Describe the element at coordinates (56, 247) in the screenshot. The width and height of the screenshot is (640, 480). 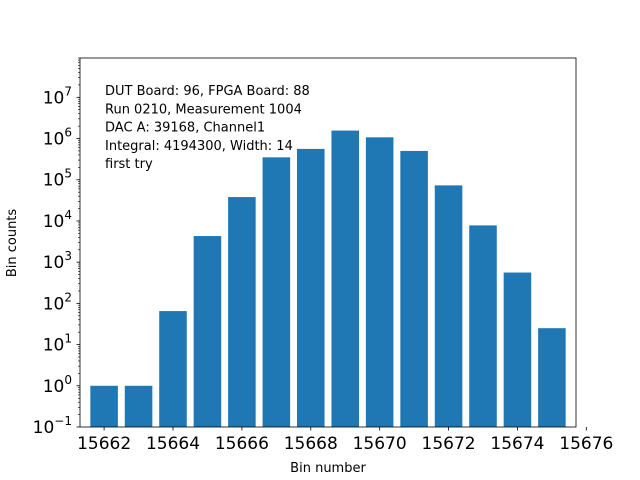
I see `y-ticks: 10⁻¹ 10⁰ 10¹ 10² 10³ 10⁴ 10⁵ 10⁶ 10⁷` at that location.